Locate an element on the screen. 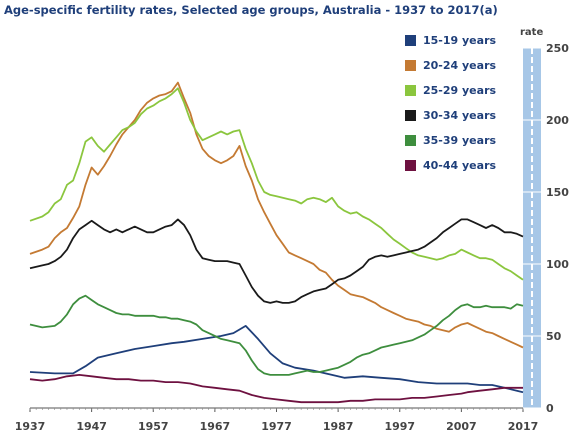 The height and width of the screenshot is (437, 587). x-tick-label: 1997 is located at coordinates (399, 426).